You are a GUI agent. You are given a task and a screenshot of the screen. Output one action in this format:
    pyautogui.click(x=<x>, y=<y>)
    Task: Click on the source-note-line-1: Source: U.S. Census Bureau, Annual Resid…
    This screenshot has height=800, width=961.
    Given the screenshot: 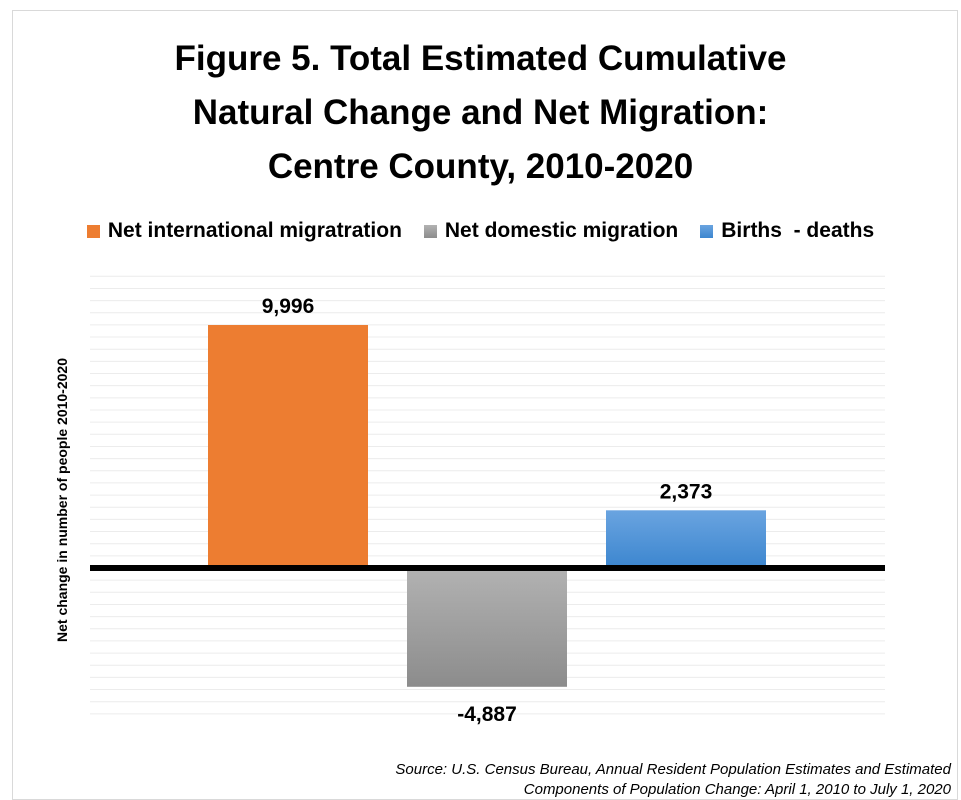 What is the action you would take?
    pyautogui.click(x=673, y=769)
    